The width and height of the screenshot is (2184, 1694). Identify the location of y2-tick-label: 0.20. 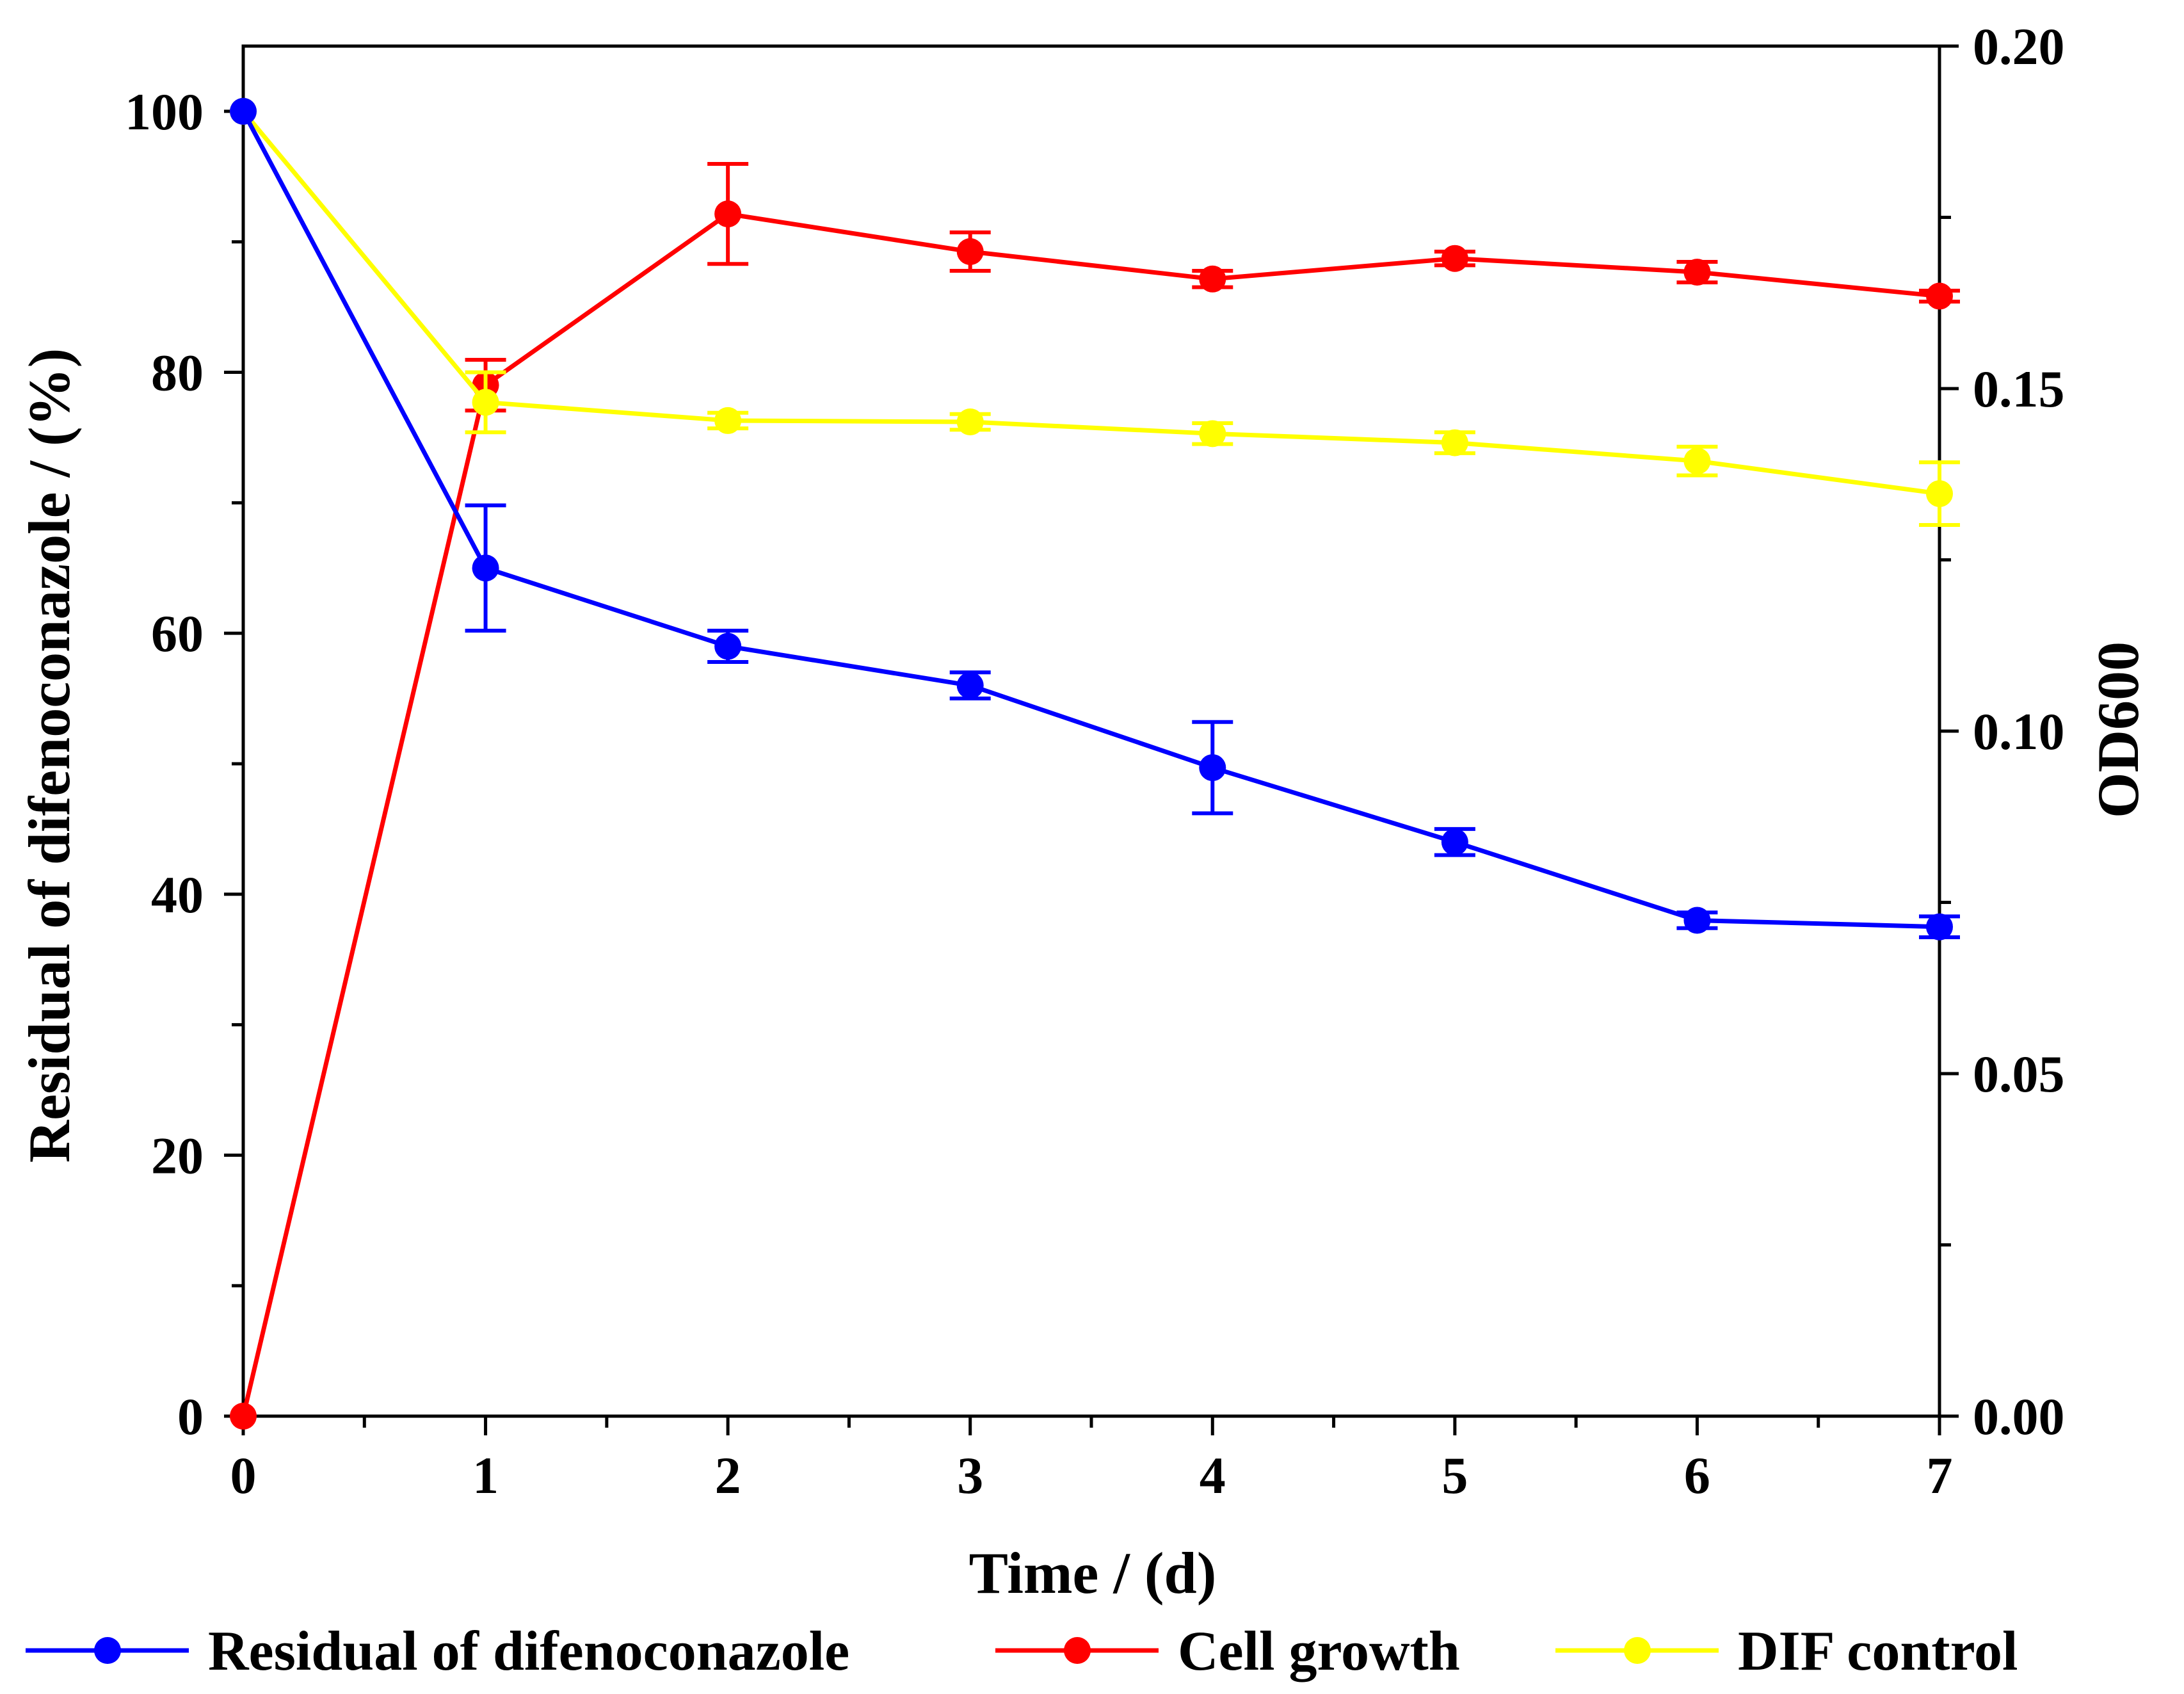
(2019, 46).